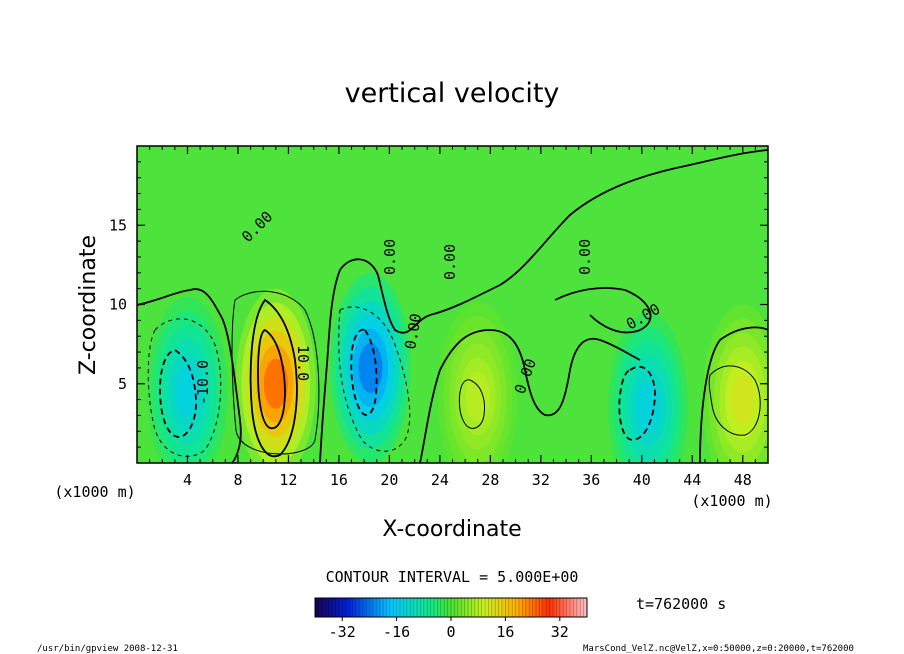 This screenshot has width=904, height=654. I want to click on colorbar-tick-label: -32, so click(342, 632).